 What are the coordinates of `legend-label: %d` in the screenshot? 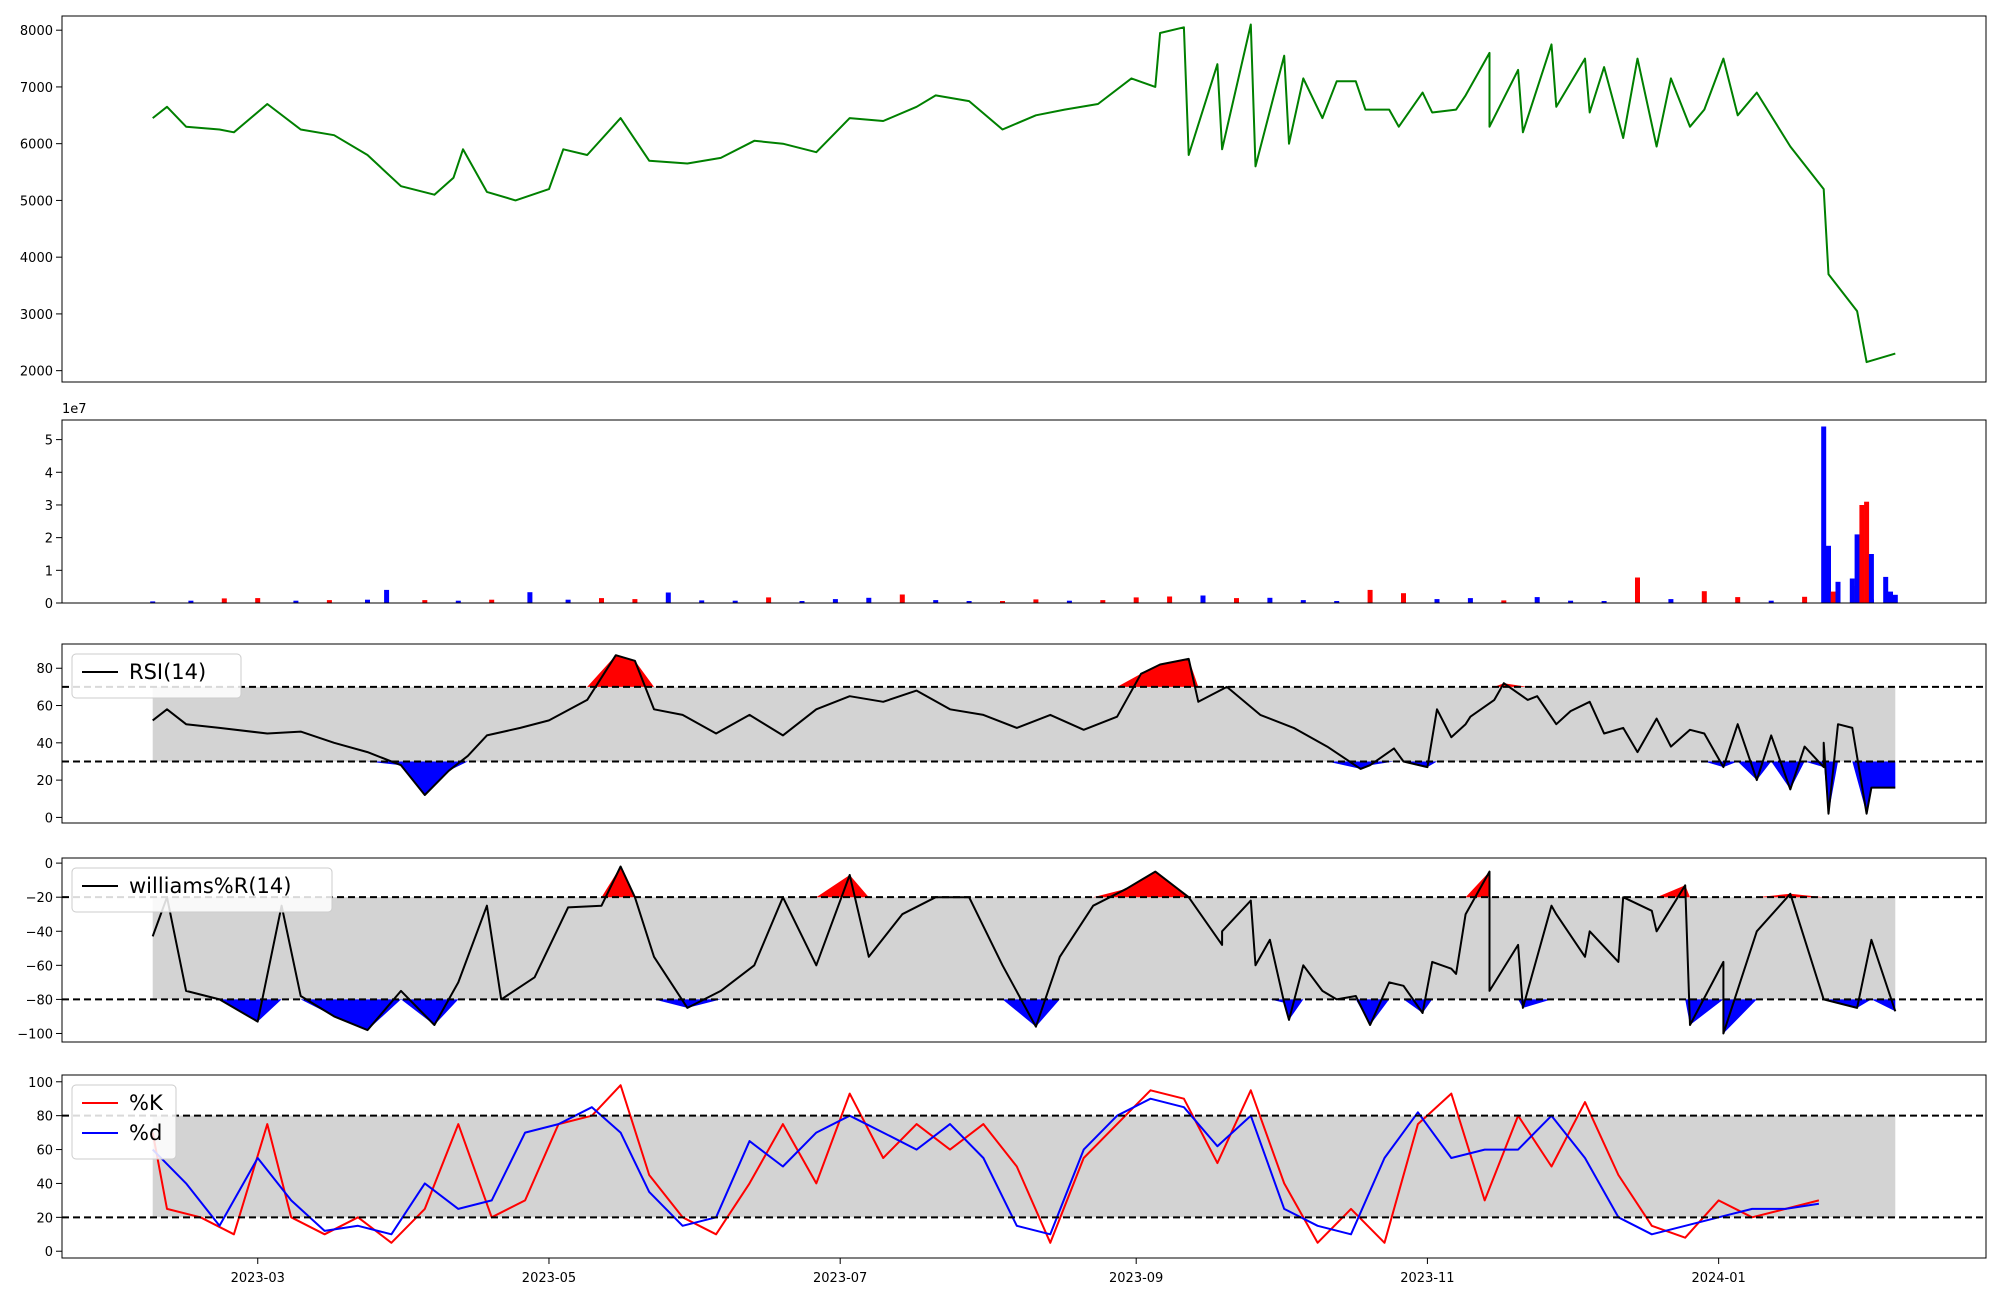 It's located at (145, 1133).